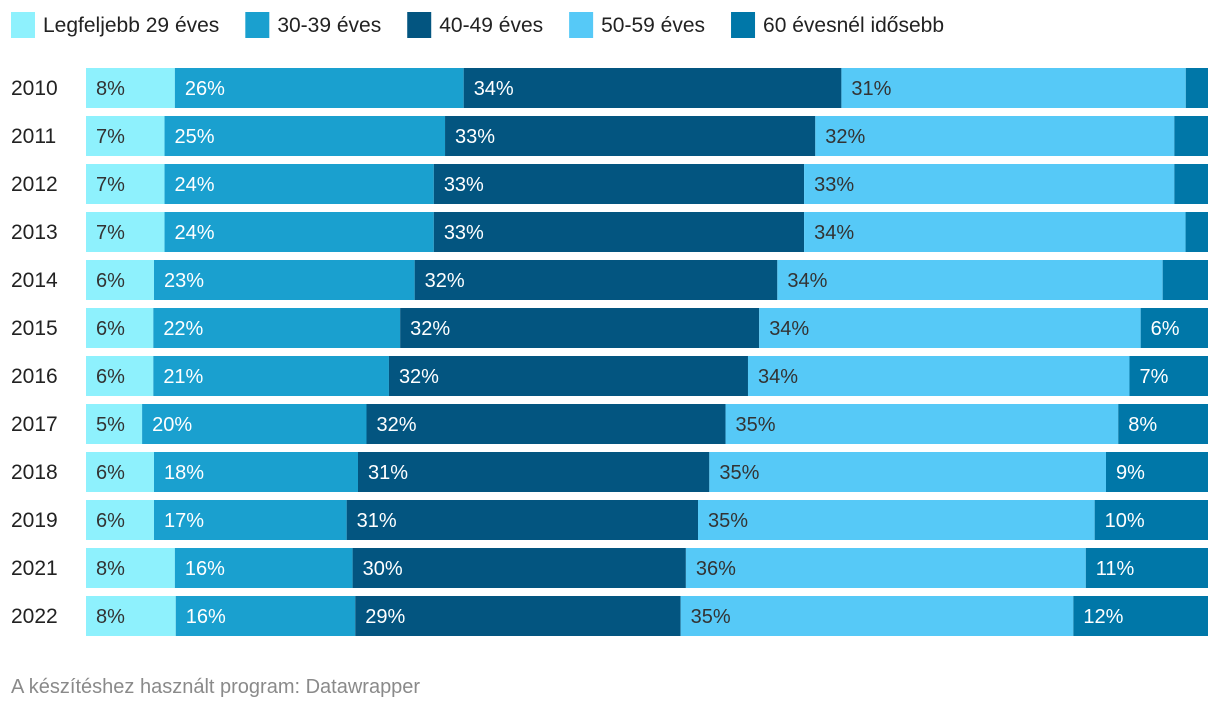 The image size is (1220, 714). Describe the element at coordinates (1153, 377) in the screenshot. I see `data-label-60-evesnel-idosebb-2016: 7%` at that location.